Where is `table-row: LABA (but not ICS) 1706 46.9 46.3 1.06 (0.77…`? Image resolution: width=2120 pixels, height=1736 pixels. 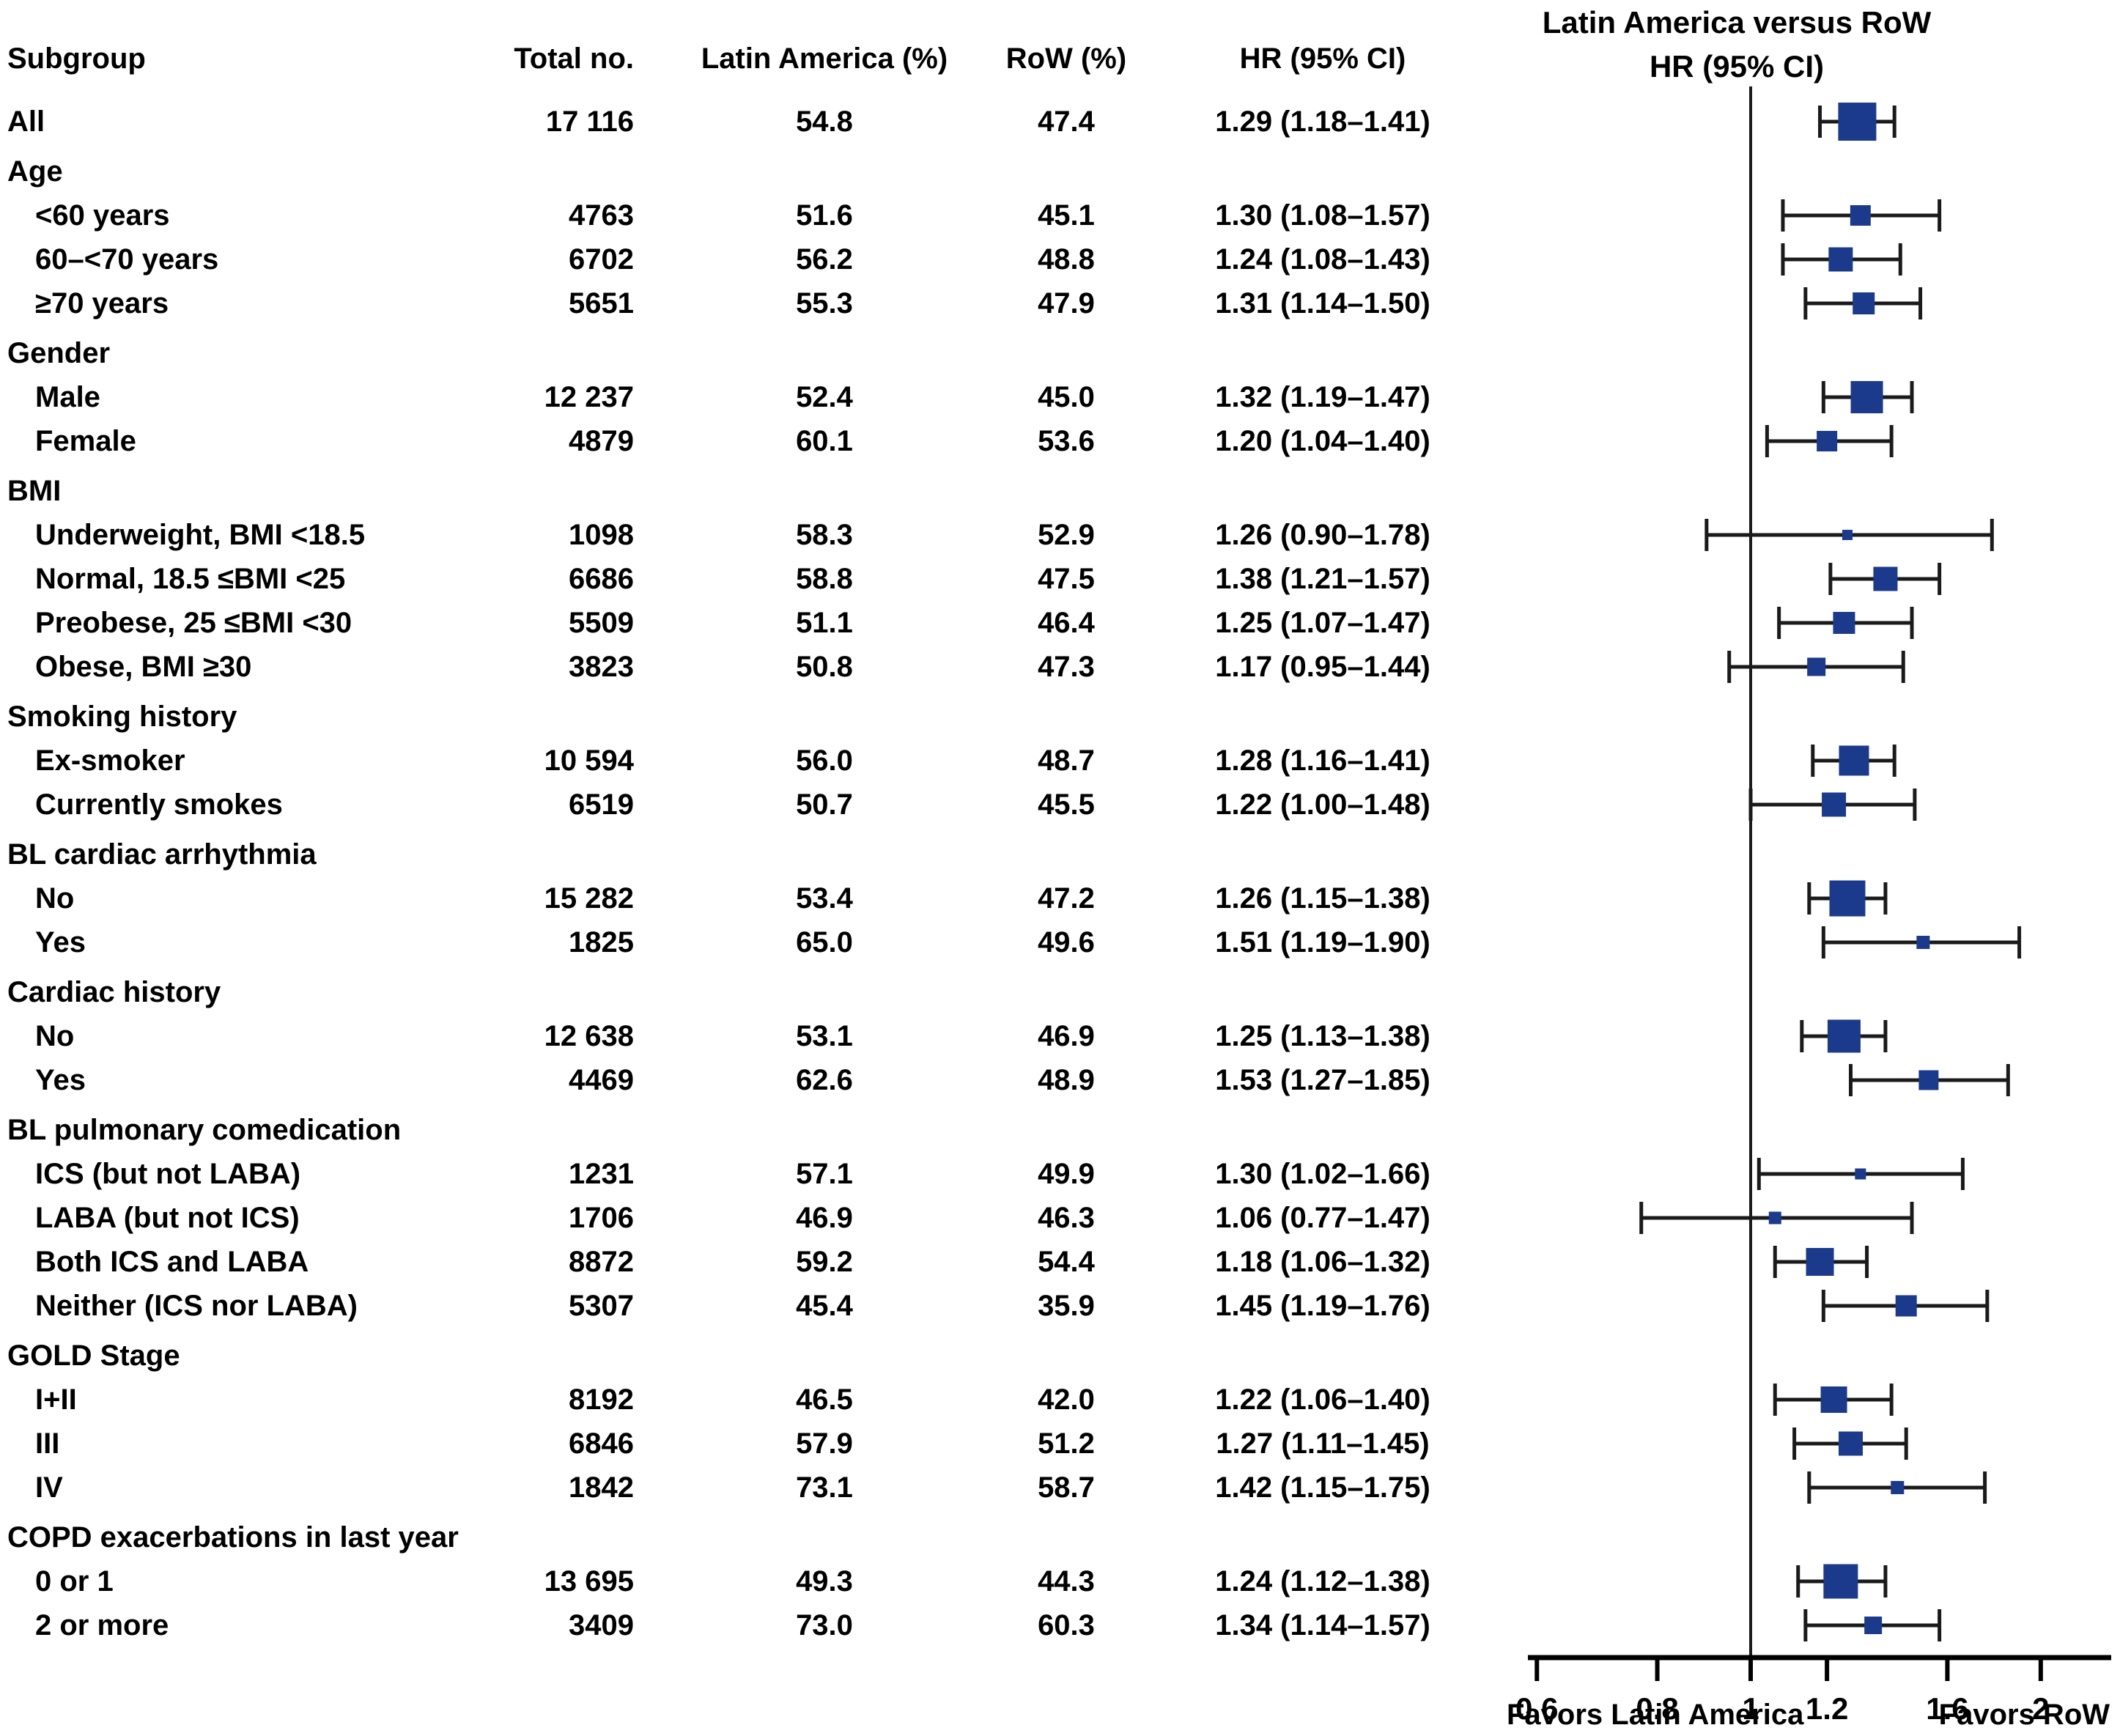
table-row: LABA (but not ICS) 1706 46.9 46.3 1.06 (0.77… is located at coordinates (1060, 1218).